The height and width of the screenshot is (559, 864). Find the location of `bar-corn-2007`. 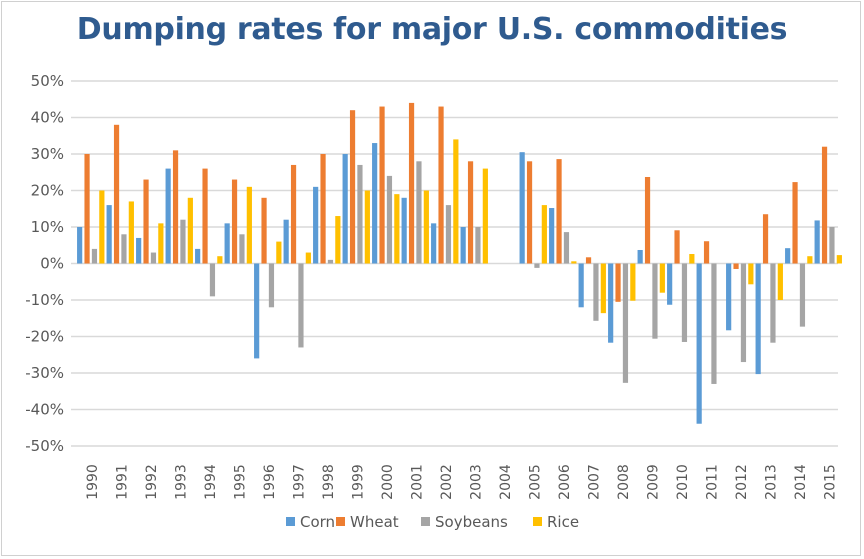

bar-corn-2007 is located at coordinates (581, 285).